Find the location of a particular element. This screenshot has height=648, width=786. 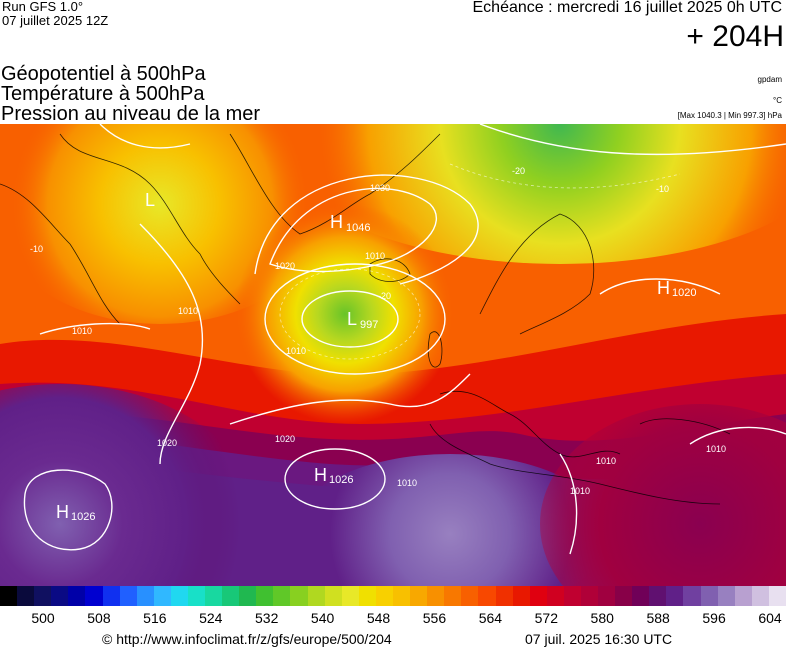

color-scale-tick: 604 is located at coordinates (770, 618).